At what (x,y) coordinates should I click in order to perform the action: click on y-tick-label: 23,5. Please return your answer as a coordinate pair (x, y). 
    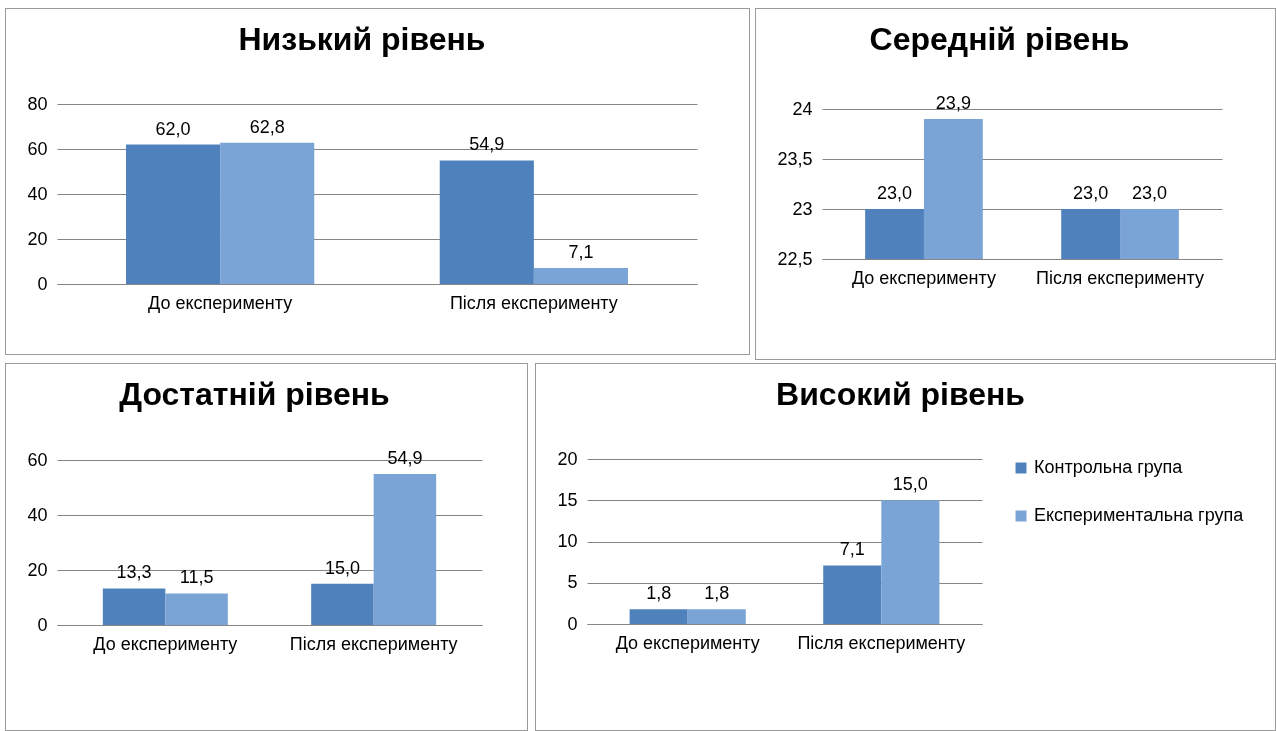
    Looking at the image, I should click on (795, 158).